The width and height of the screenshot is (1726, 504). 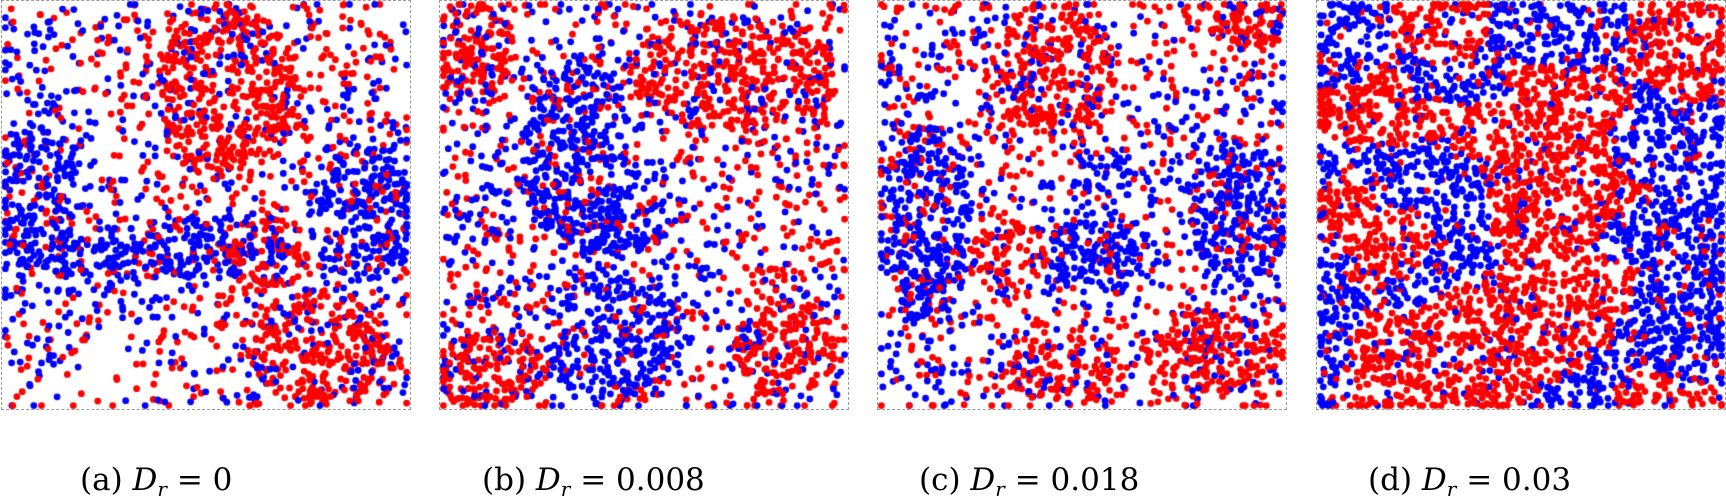 I want to click on panel-caption-b: (b) Dr = 0.008, so click(x=593, y=481).